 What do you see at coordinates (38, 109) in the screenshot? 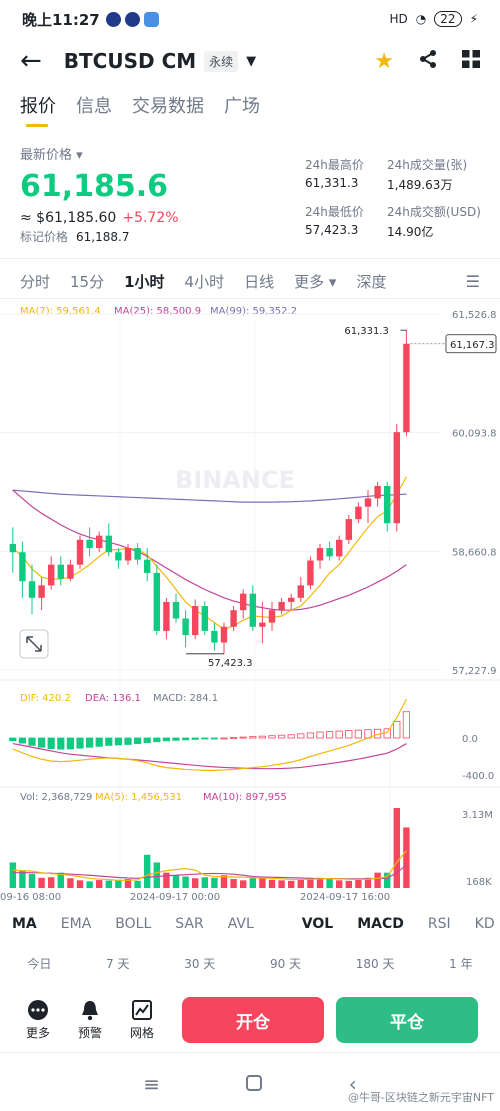
I see `tab-quote: 报价` at bounding box center [38, 109].